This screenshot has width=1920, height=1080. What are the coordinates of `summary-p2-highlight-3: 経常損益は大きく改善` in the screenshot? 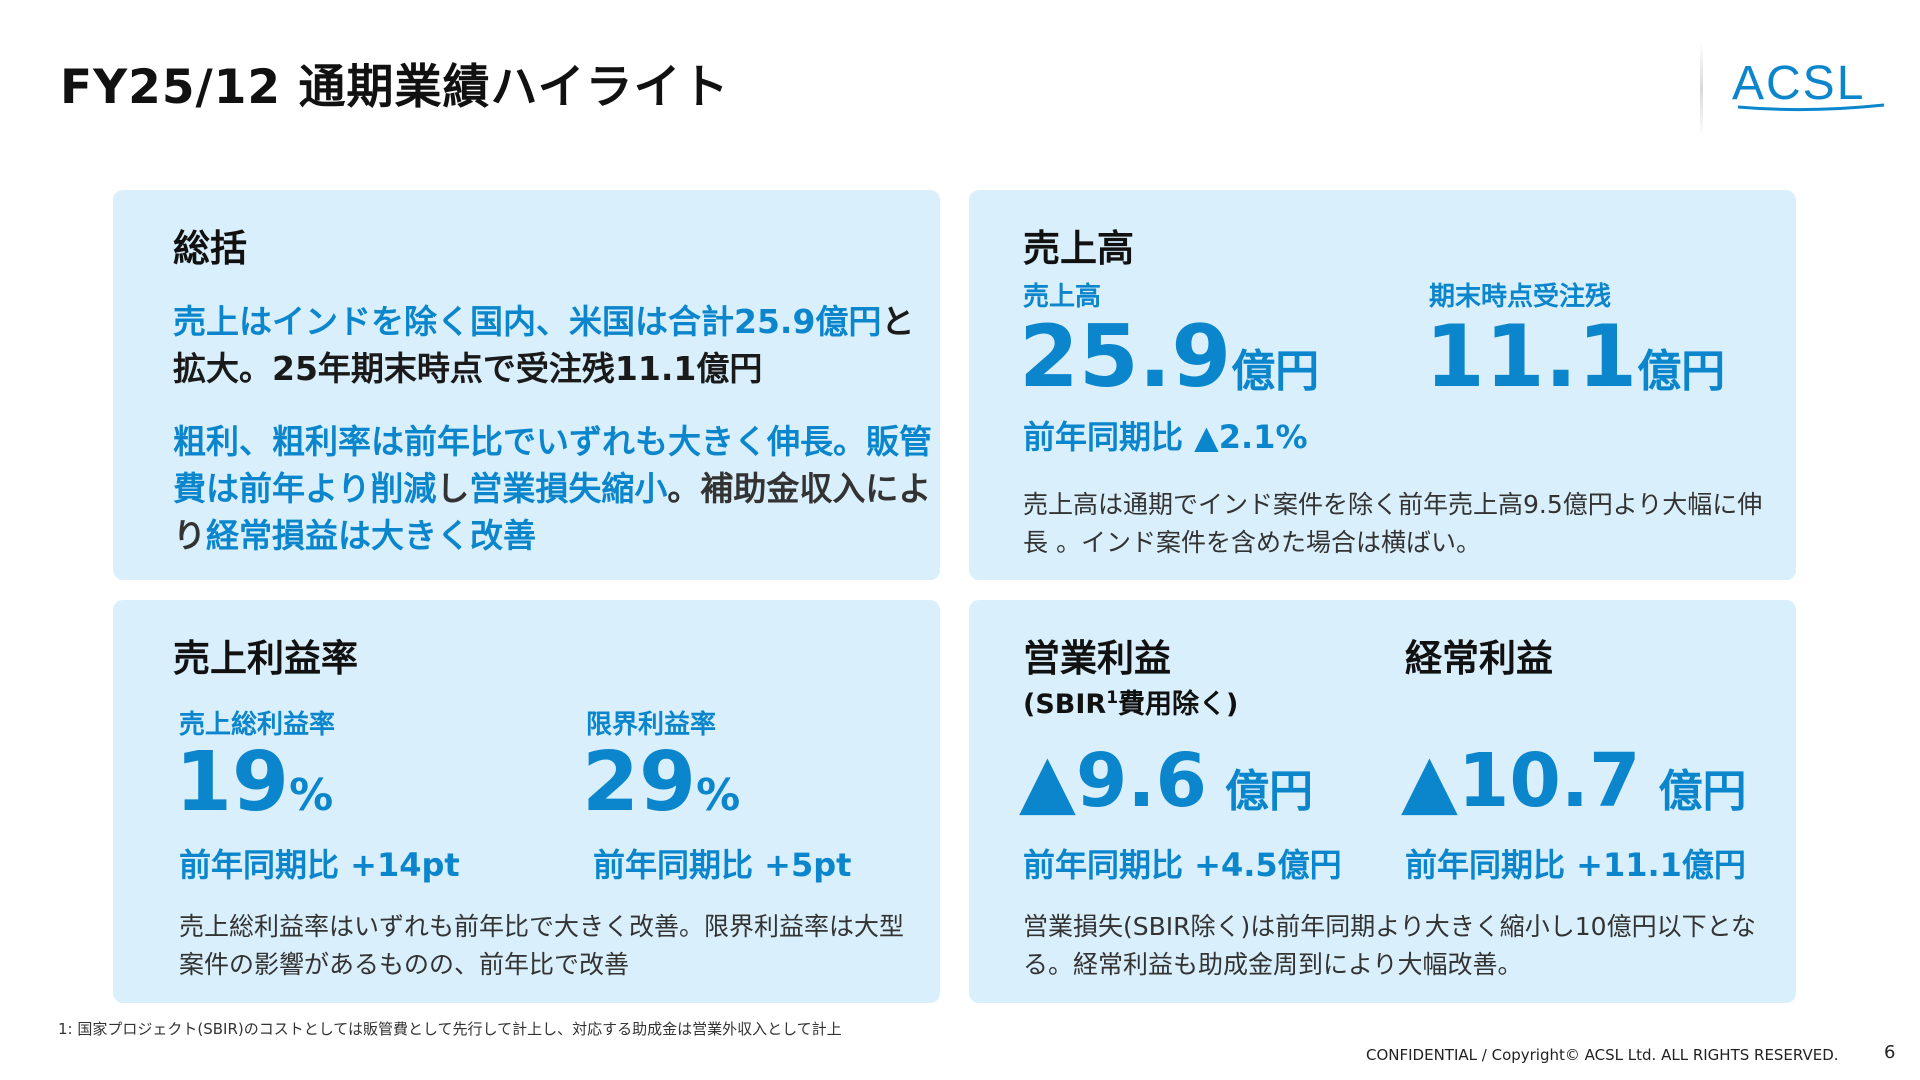 It's located at (371, 535).